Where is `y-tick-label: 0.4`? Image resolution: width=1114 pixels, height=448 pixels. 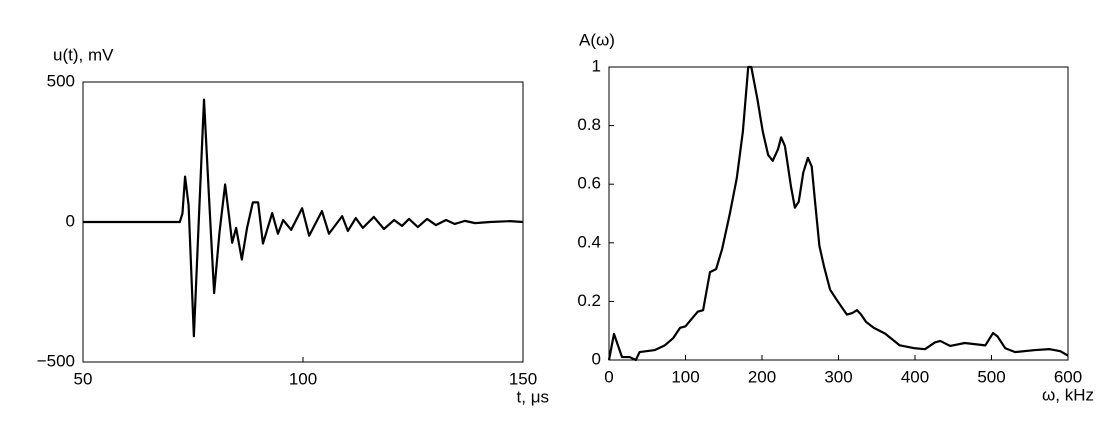
y-tick-label: 0.4 is located at coordinates (589, 241).